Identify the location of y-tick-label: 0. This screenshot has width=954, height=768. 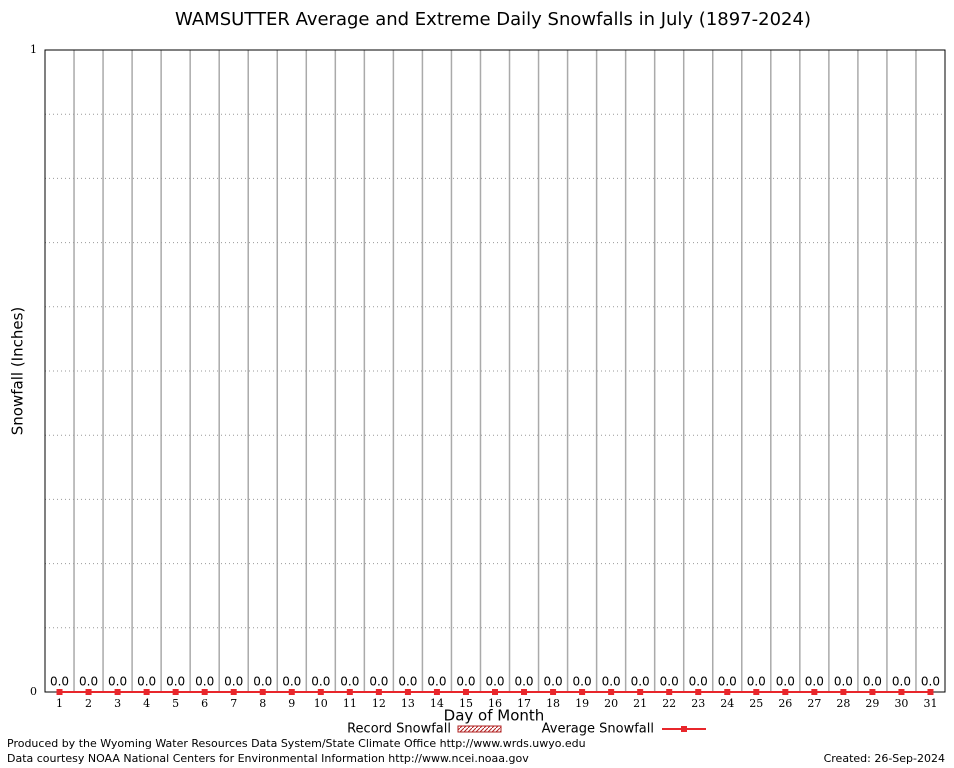
(33, 691).